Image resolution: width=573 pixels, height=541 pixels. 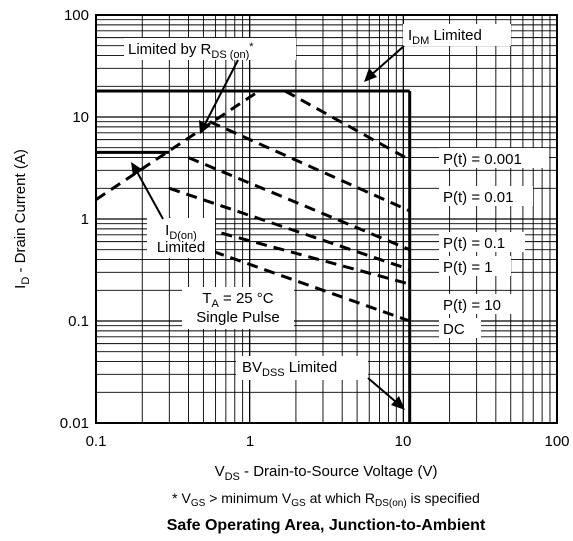 What do you see at coordinates (221, 93) in the screenshot?
I see `arrow-rds` at bounding box center [221, 93].